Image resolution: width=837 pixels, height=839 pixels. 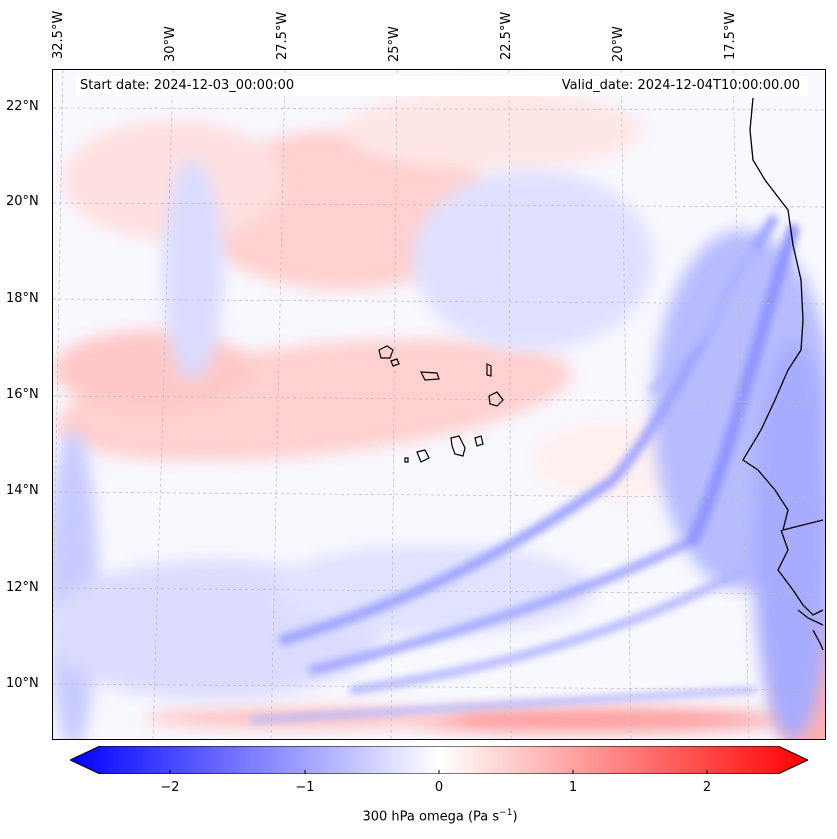 I want to click on coastline, so click(x=783, y=374).